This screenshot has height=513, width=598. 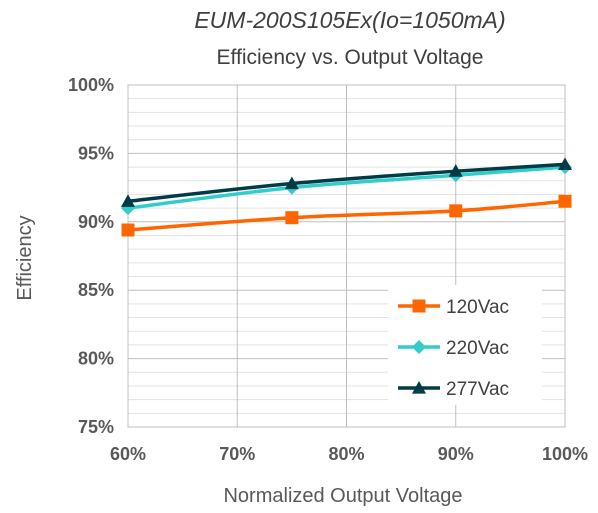 I want to click on series-layer, so click(x=346, y=197).